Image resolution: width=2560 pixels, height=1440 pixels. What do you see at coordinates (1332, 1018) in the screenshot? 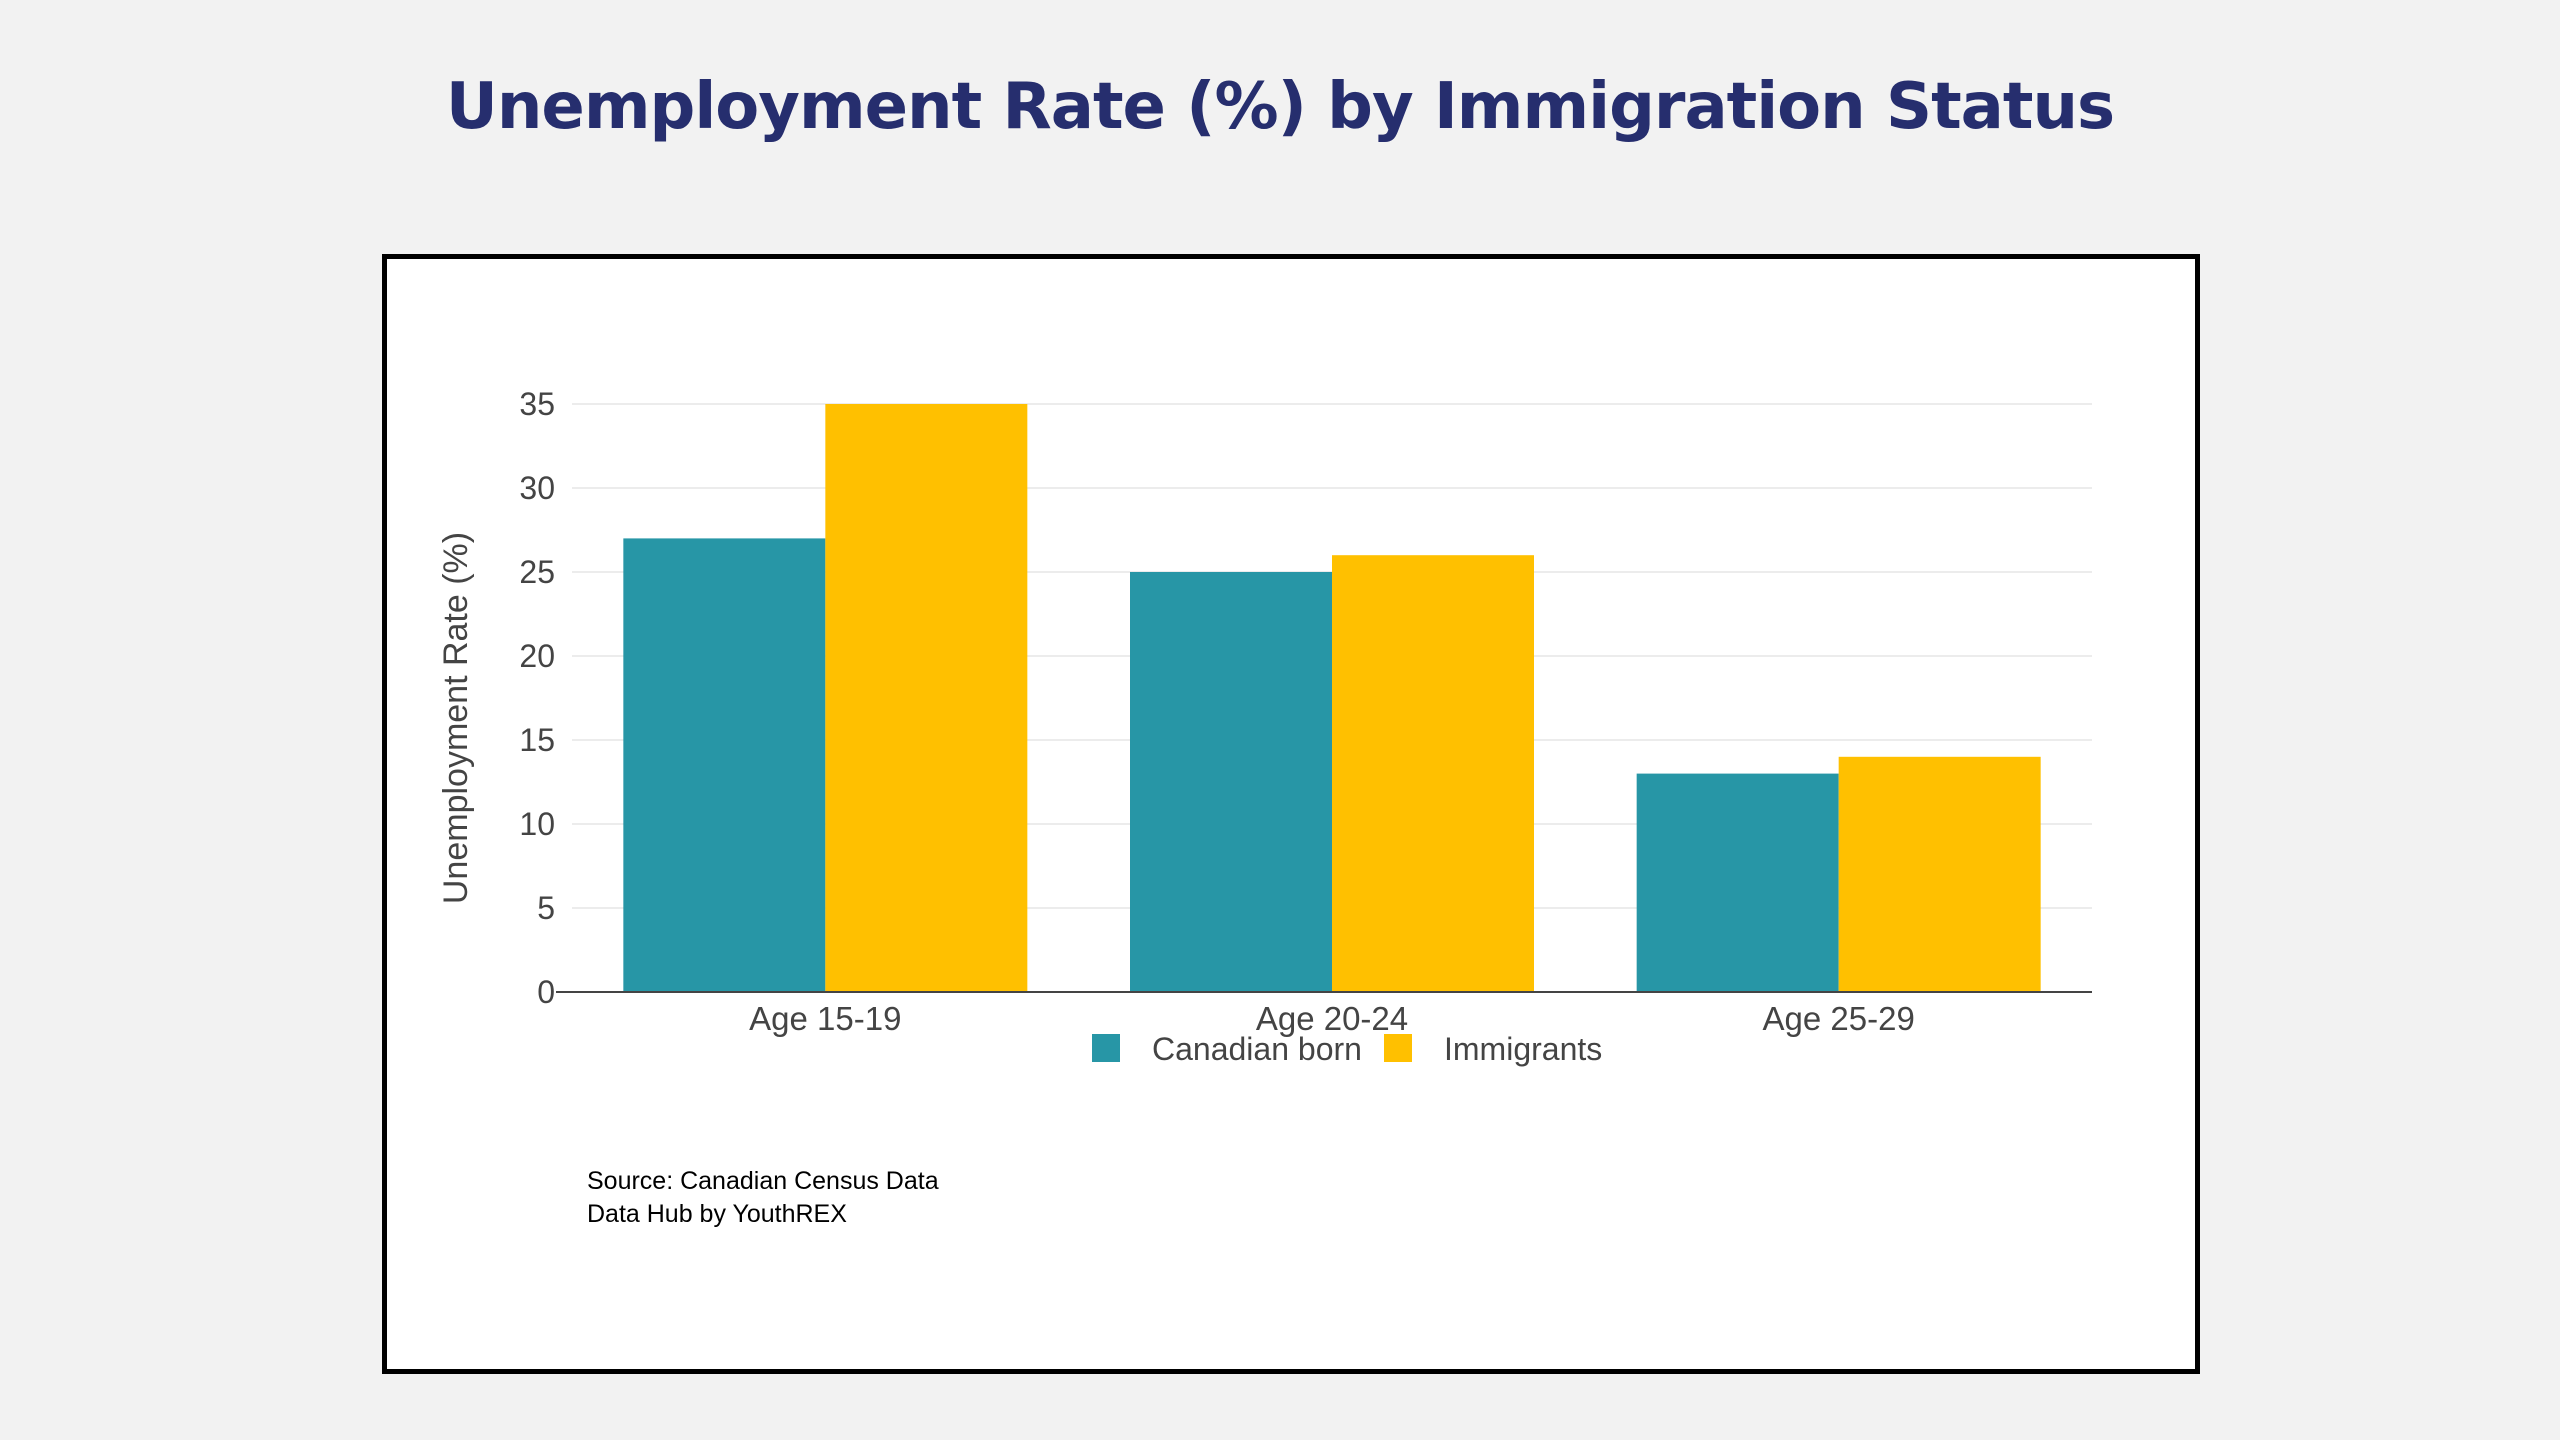
I see `x-tick-label: Age 20-24` at bounding box center [1332, 1018].